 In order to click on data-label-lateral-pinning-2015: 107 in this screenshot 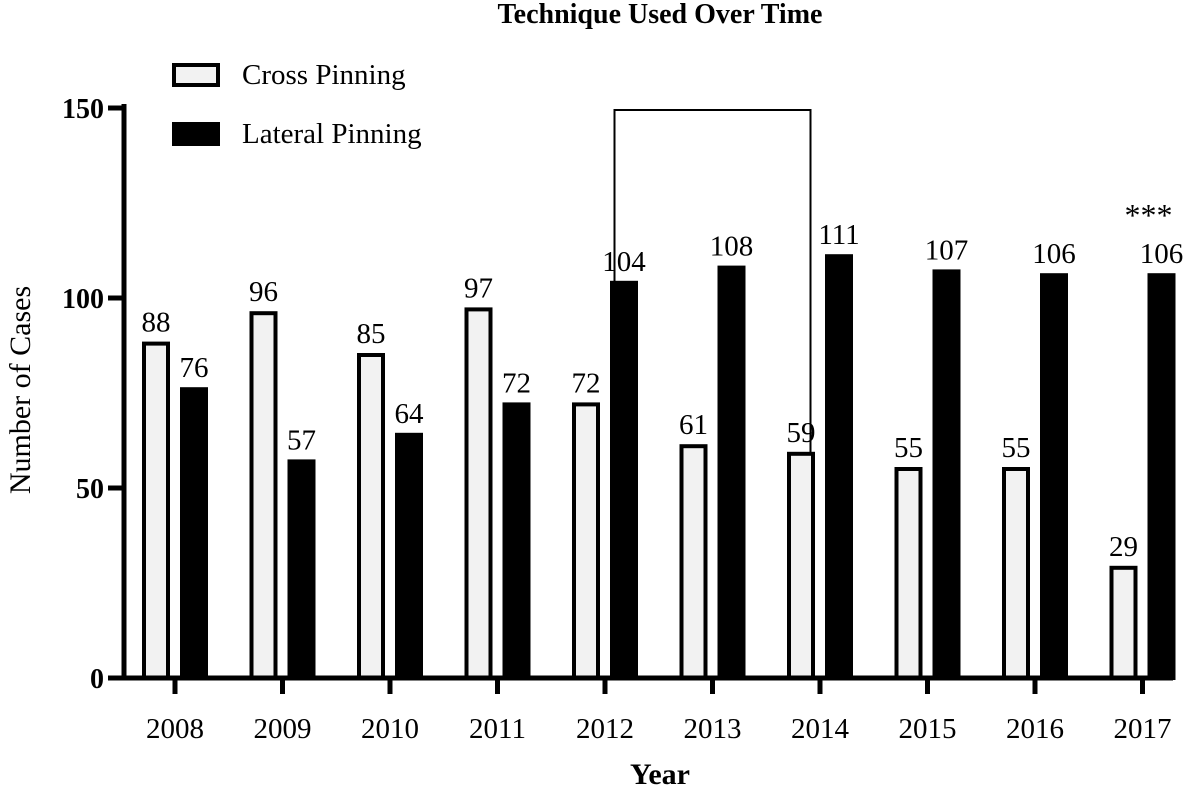, I will do `click(947, 250)`.